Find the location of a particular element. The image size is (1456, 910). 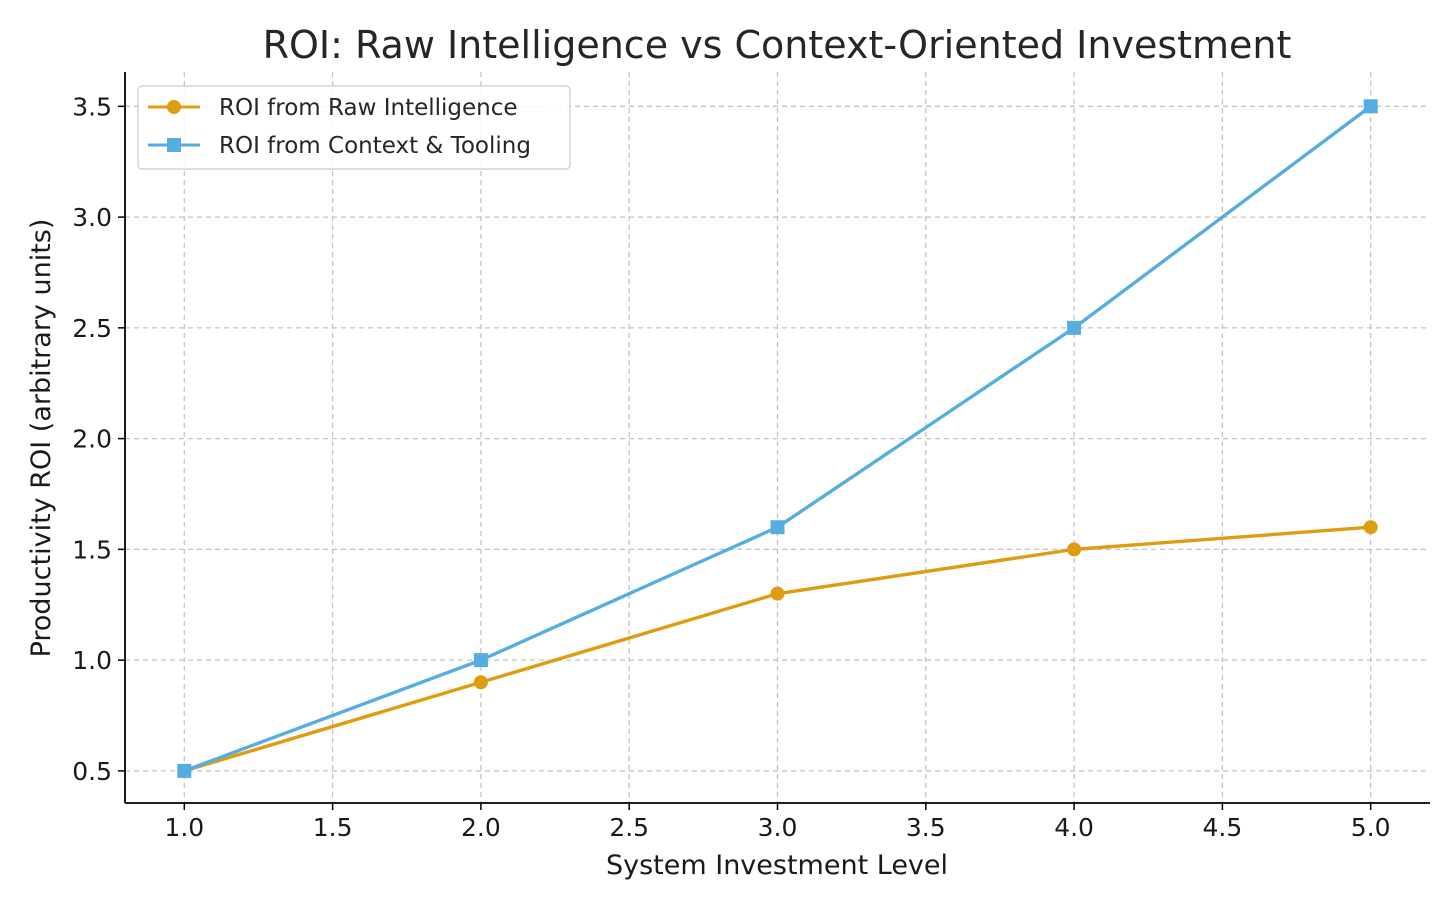

x-tick-label: 4.0 is located at coordinates (1074, 827).